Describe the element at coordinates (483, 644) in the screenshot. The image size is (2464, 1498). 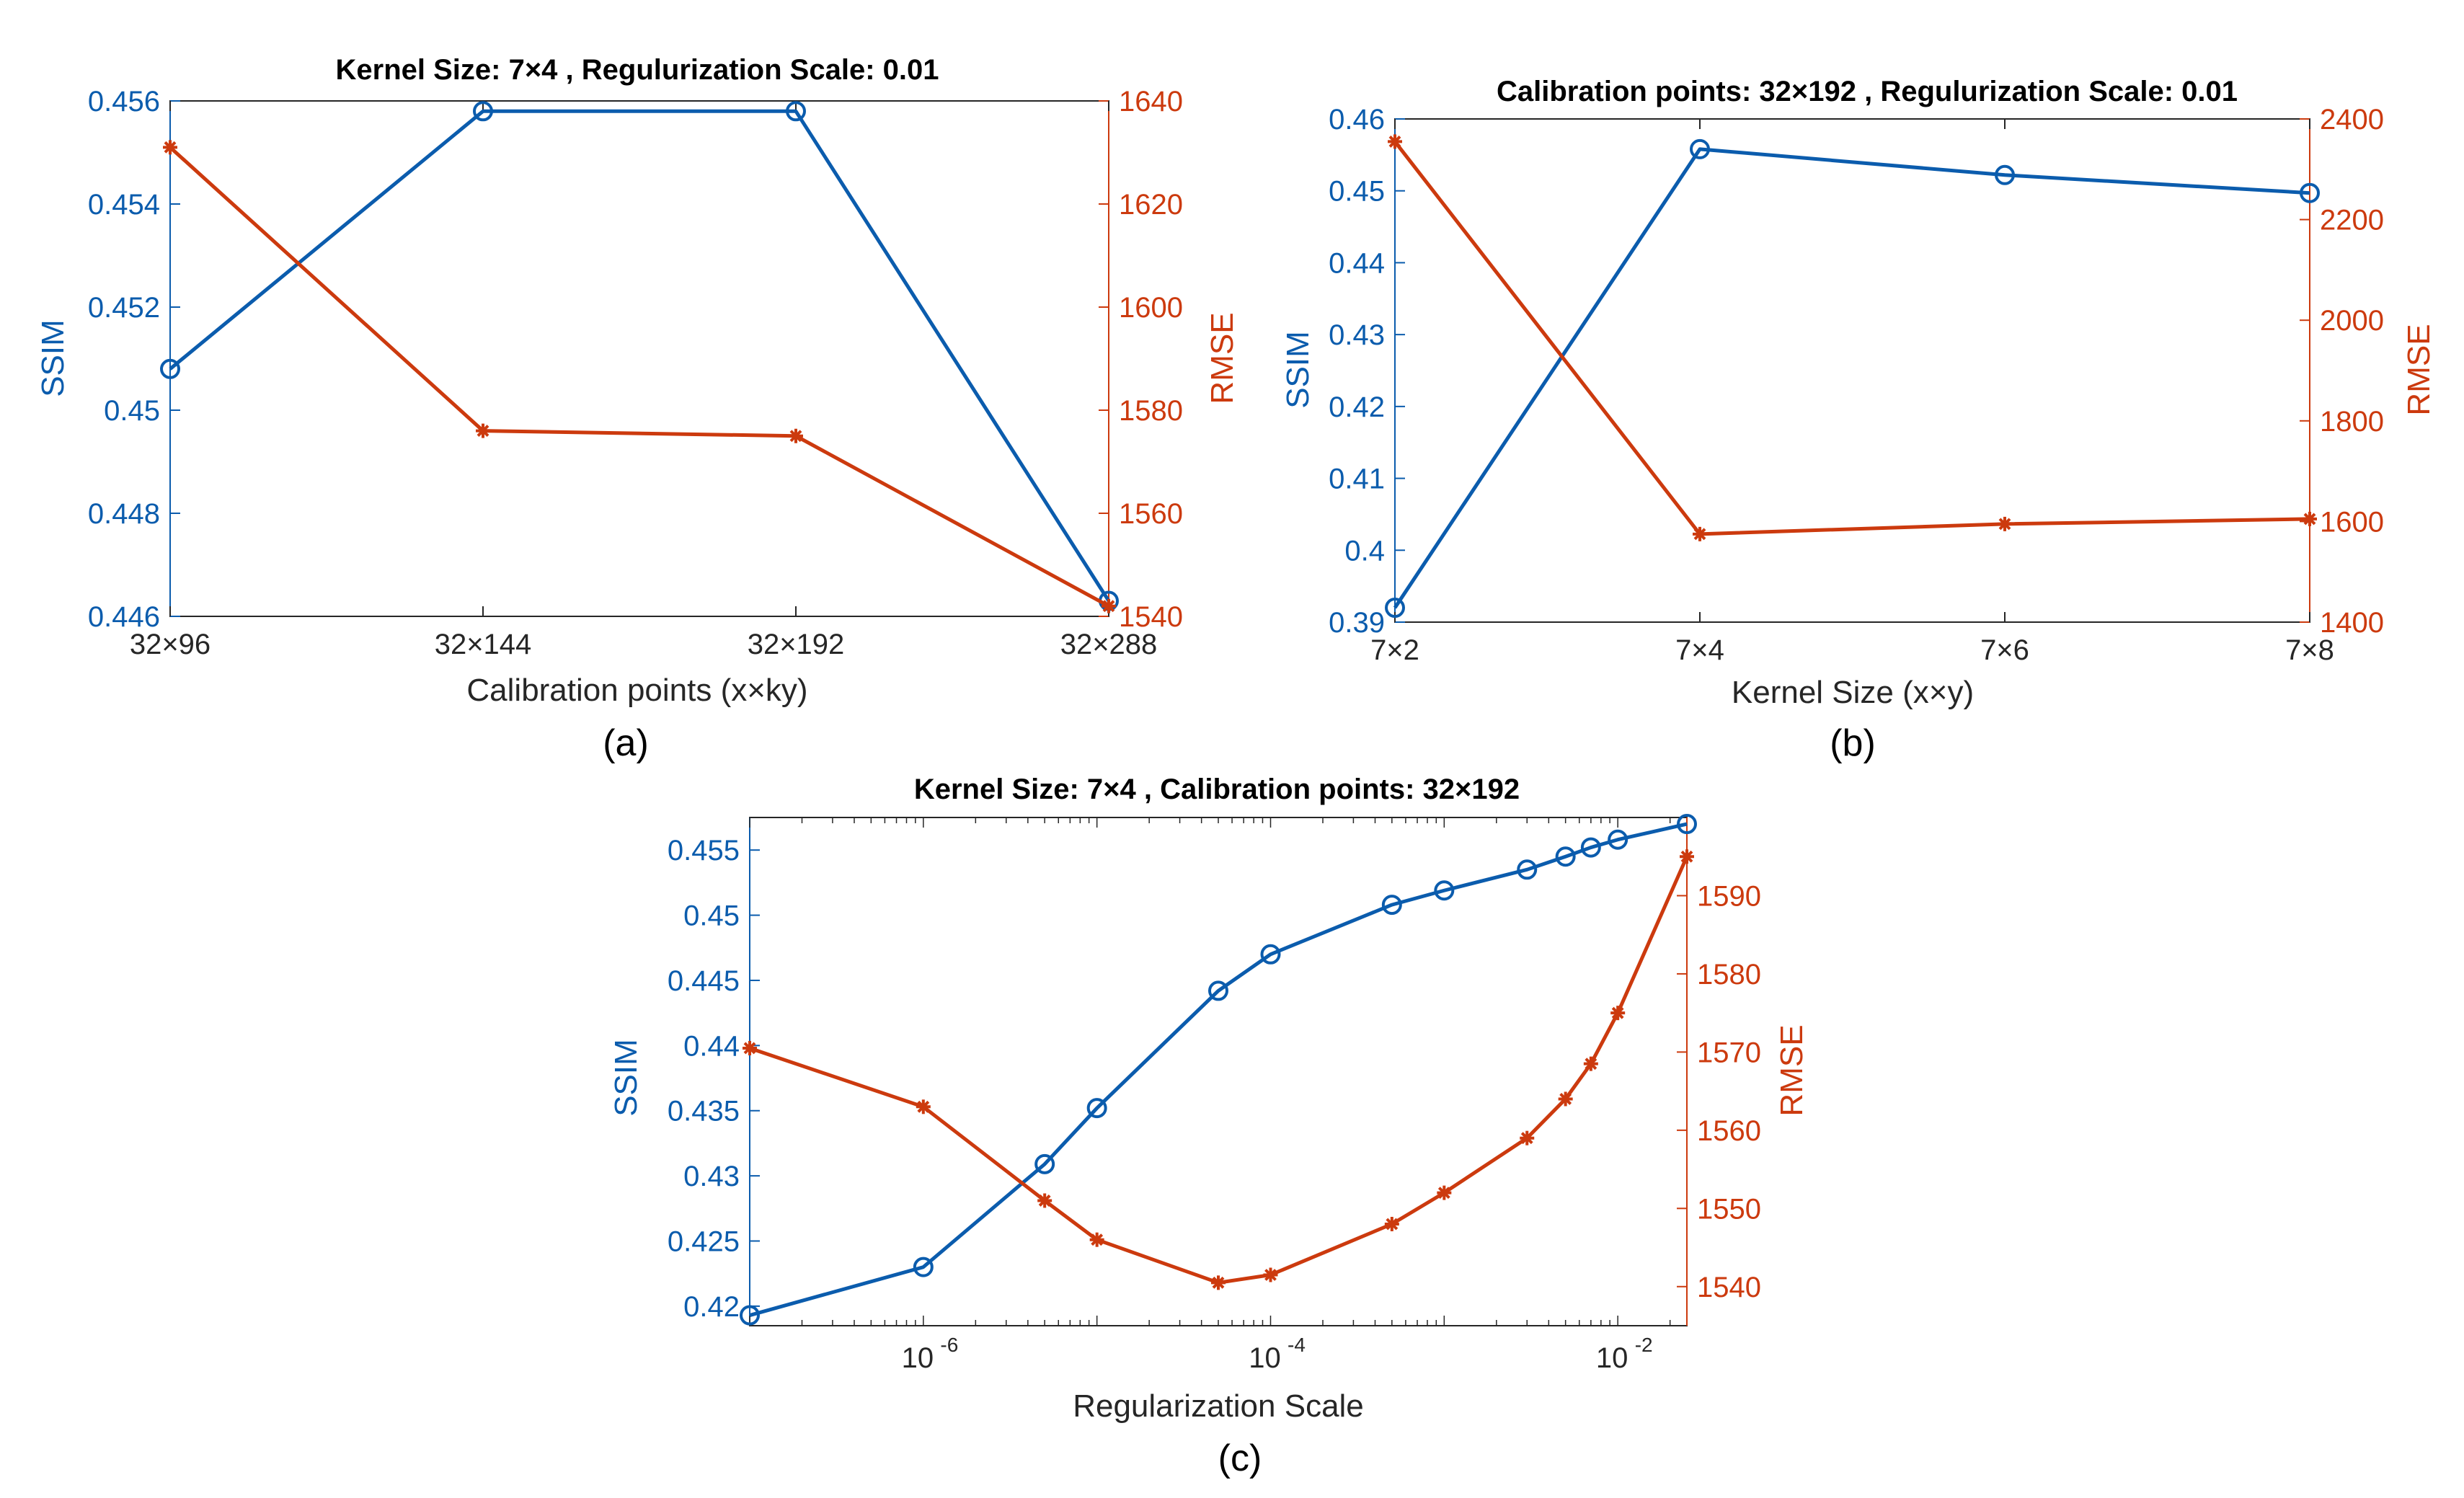
I see `x-tick-label: 32×144` at that location.